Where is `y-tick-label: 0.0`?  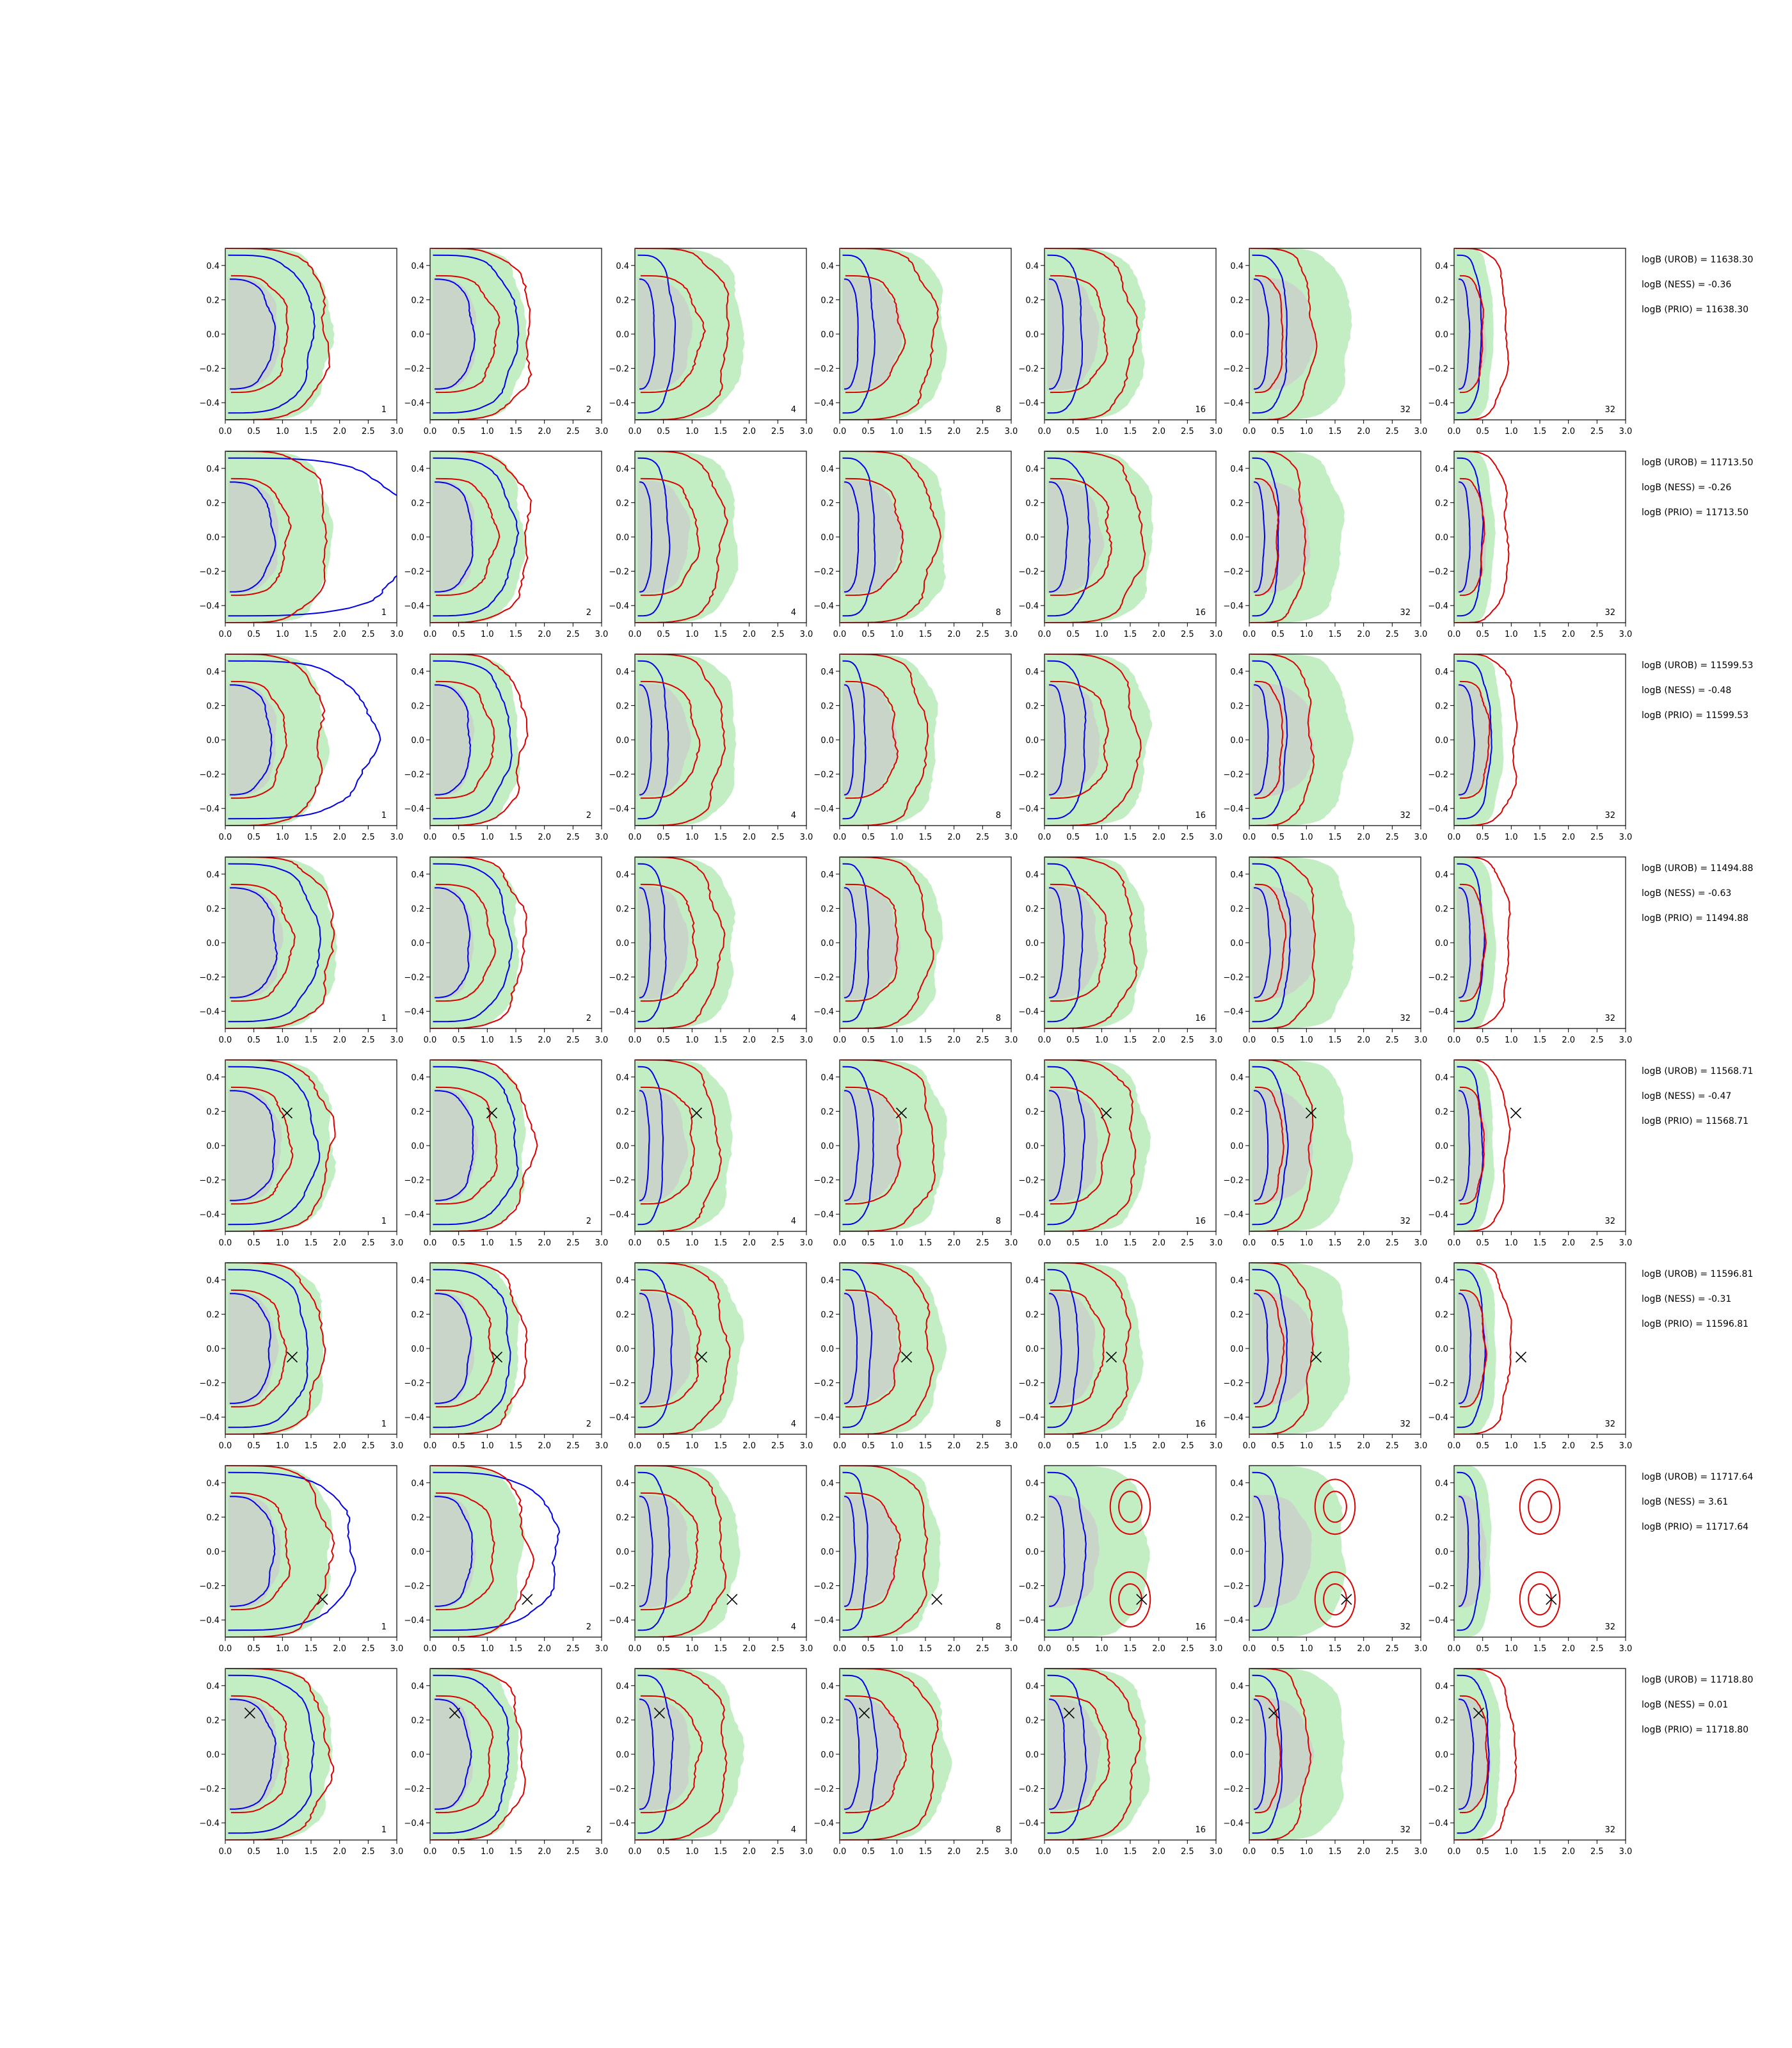
y-tick-label: 0.0 is located at coordinates (1237, 335).